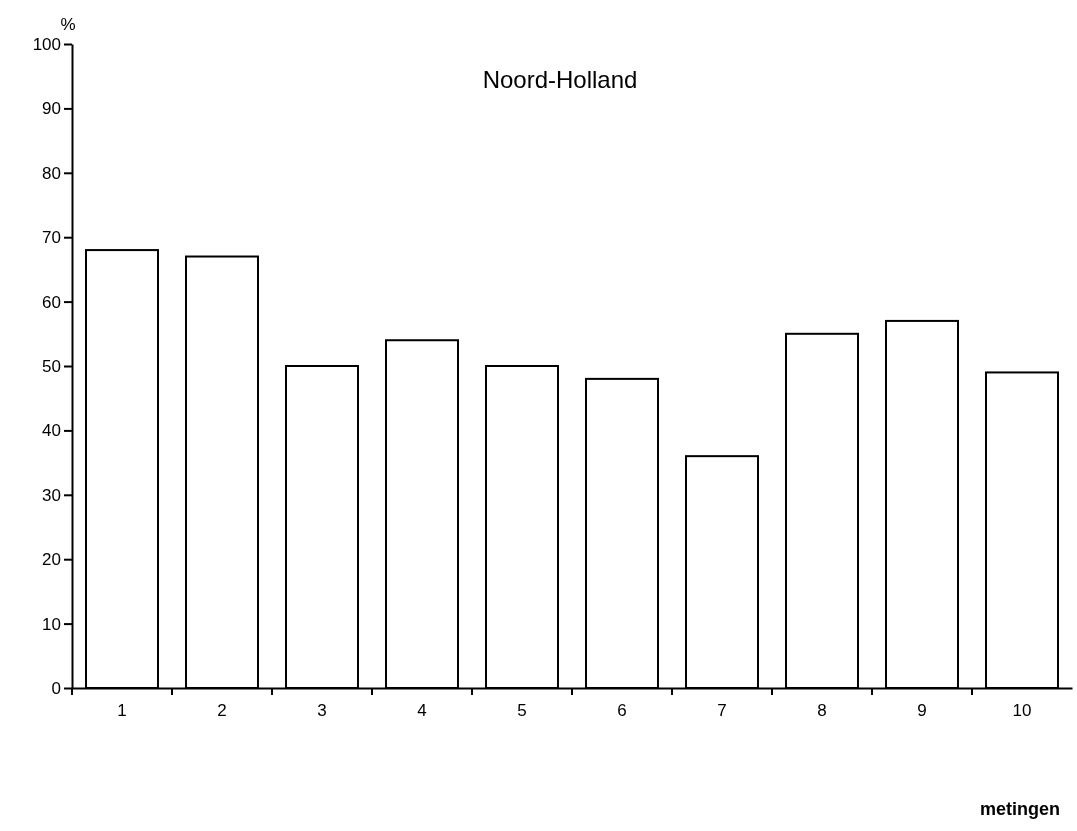  I want to click on y-tick-label: 80, so click(51, 173).